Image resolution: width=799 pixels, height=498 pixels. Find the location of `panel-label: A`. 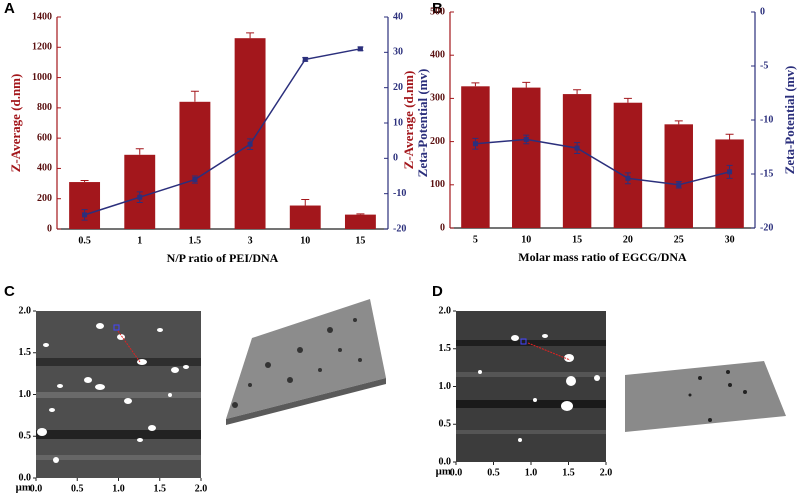

panel-label: A is located at coordinates (9, 8).